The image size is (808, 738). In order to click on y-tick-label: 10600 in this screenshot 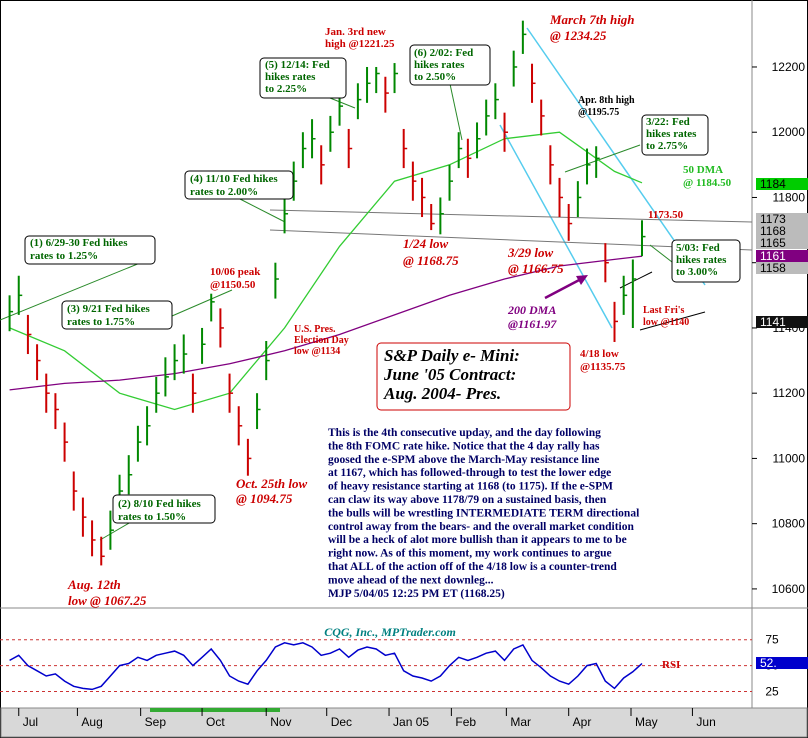, I will do `click(789, 589)`.